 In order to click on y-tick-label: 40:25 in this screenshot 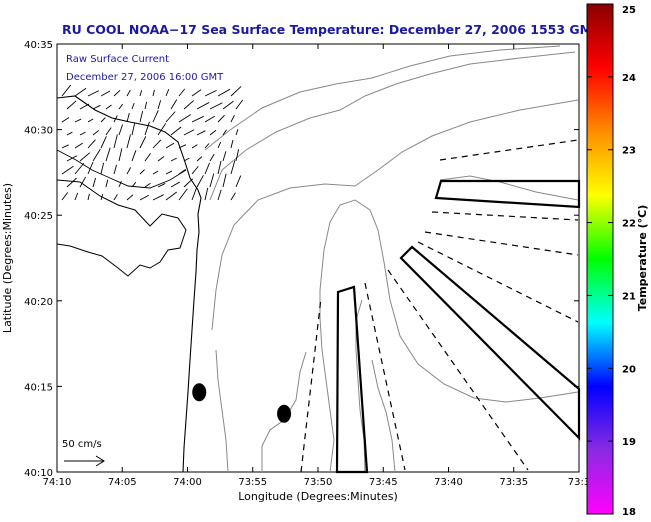, I will do `click(38, 216)`.